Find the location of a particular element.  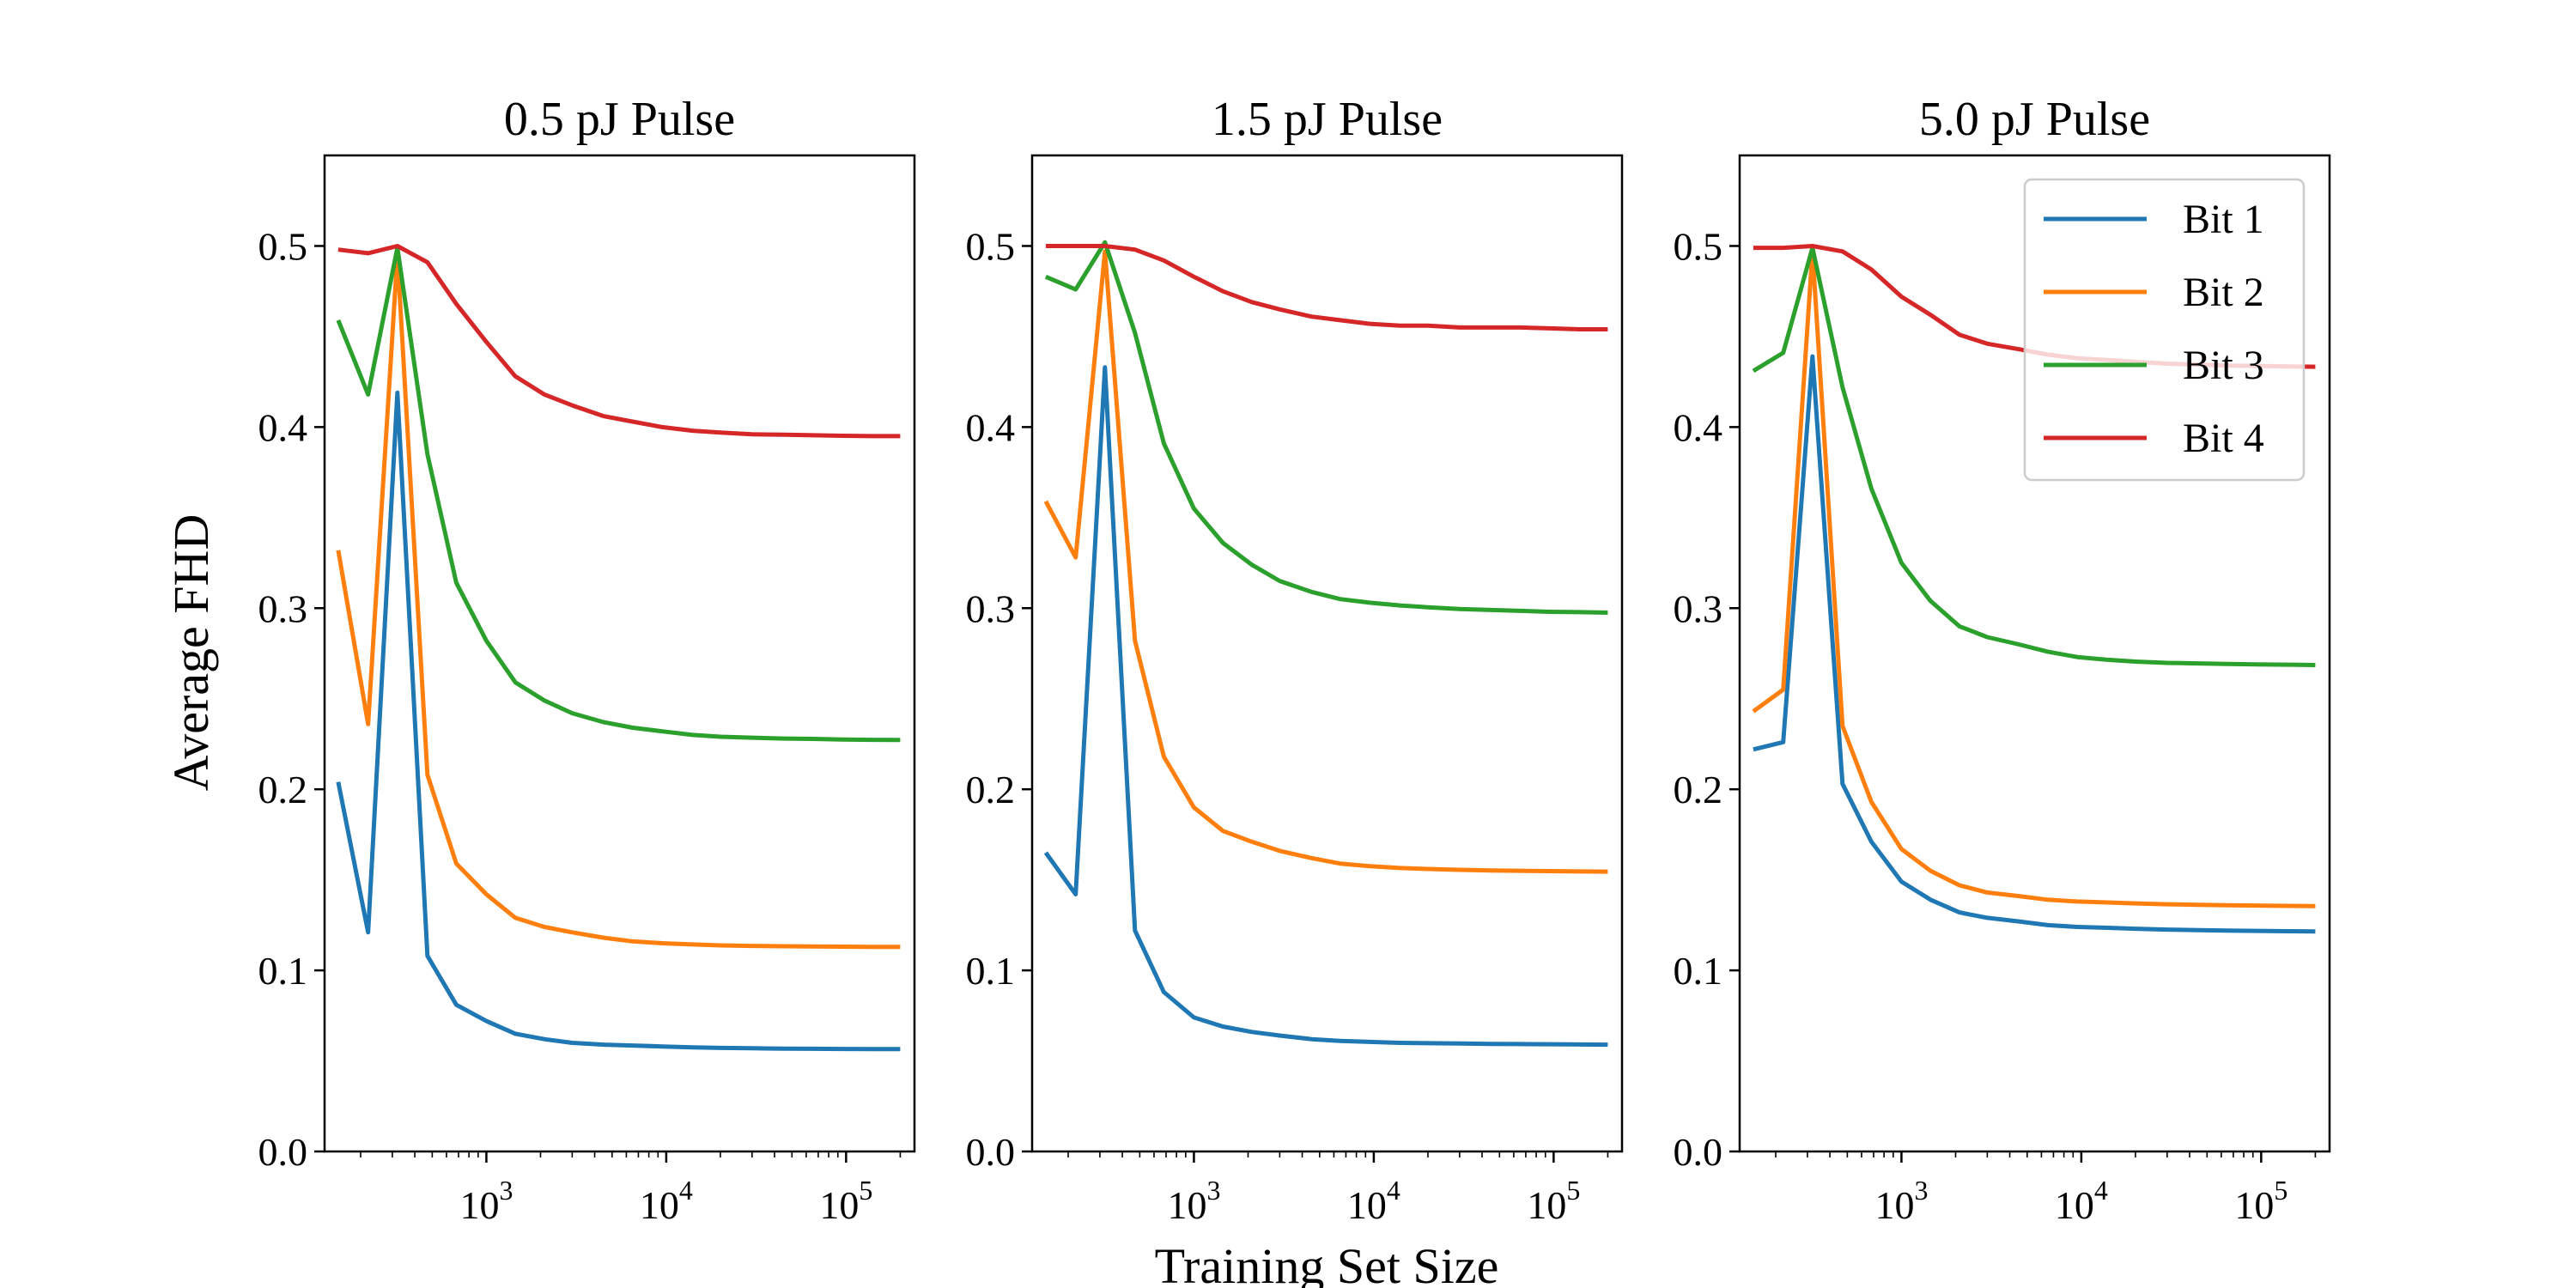

legend-item-bit-3: Bit 3 is located at coordinates (2154, 366).